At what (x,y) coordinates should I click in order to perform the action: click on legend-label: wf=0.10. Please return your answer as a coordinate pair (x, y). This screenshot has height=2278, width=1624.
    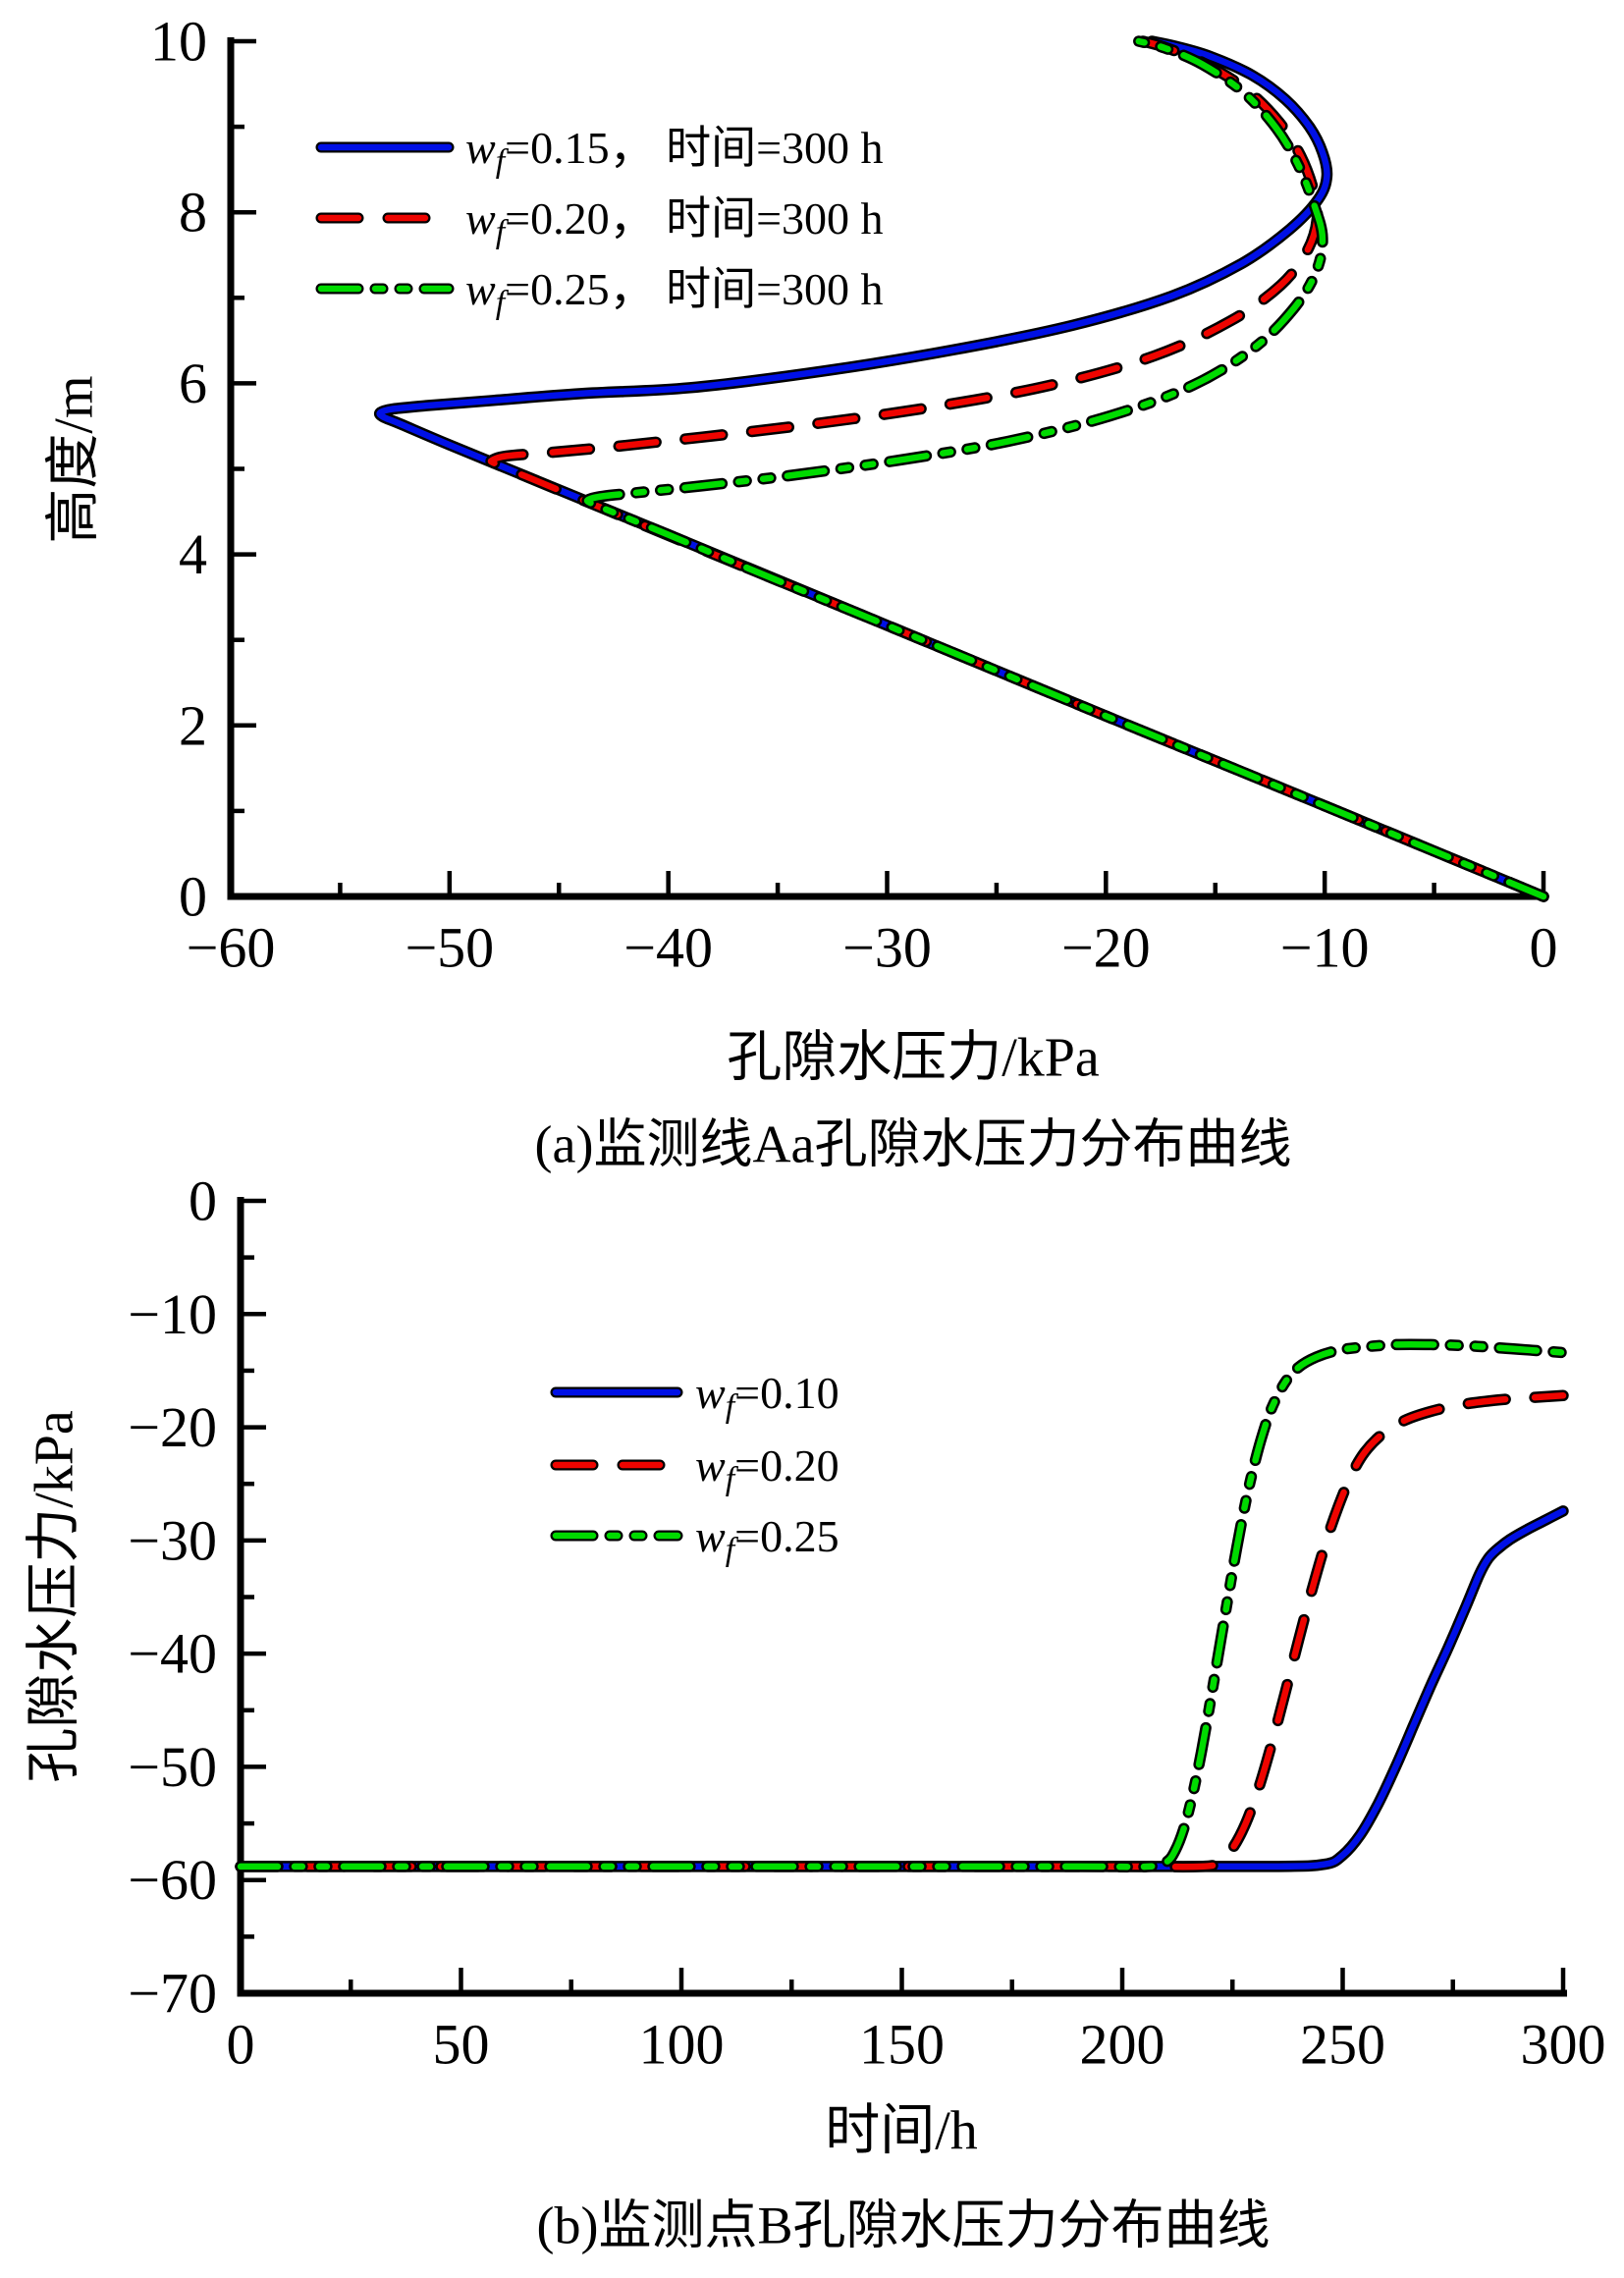
    Looking at the image, I should click on (767, 1396).